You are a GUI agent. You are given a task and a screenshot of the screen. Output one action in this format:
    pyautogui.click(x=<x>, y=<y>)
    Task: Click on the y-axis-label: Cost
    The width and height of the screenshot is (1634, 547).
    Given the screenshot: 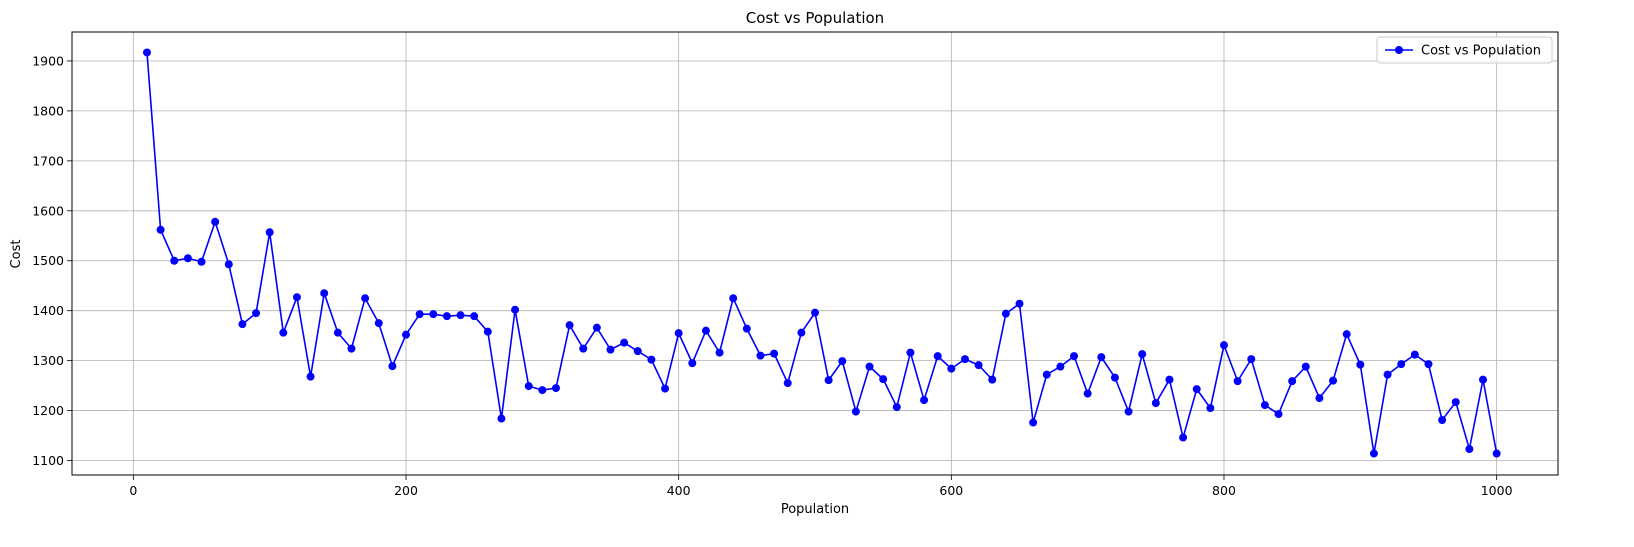 What is the action you would take?
    pyautogui.click(x=16, y=254)
    